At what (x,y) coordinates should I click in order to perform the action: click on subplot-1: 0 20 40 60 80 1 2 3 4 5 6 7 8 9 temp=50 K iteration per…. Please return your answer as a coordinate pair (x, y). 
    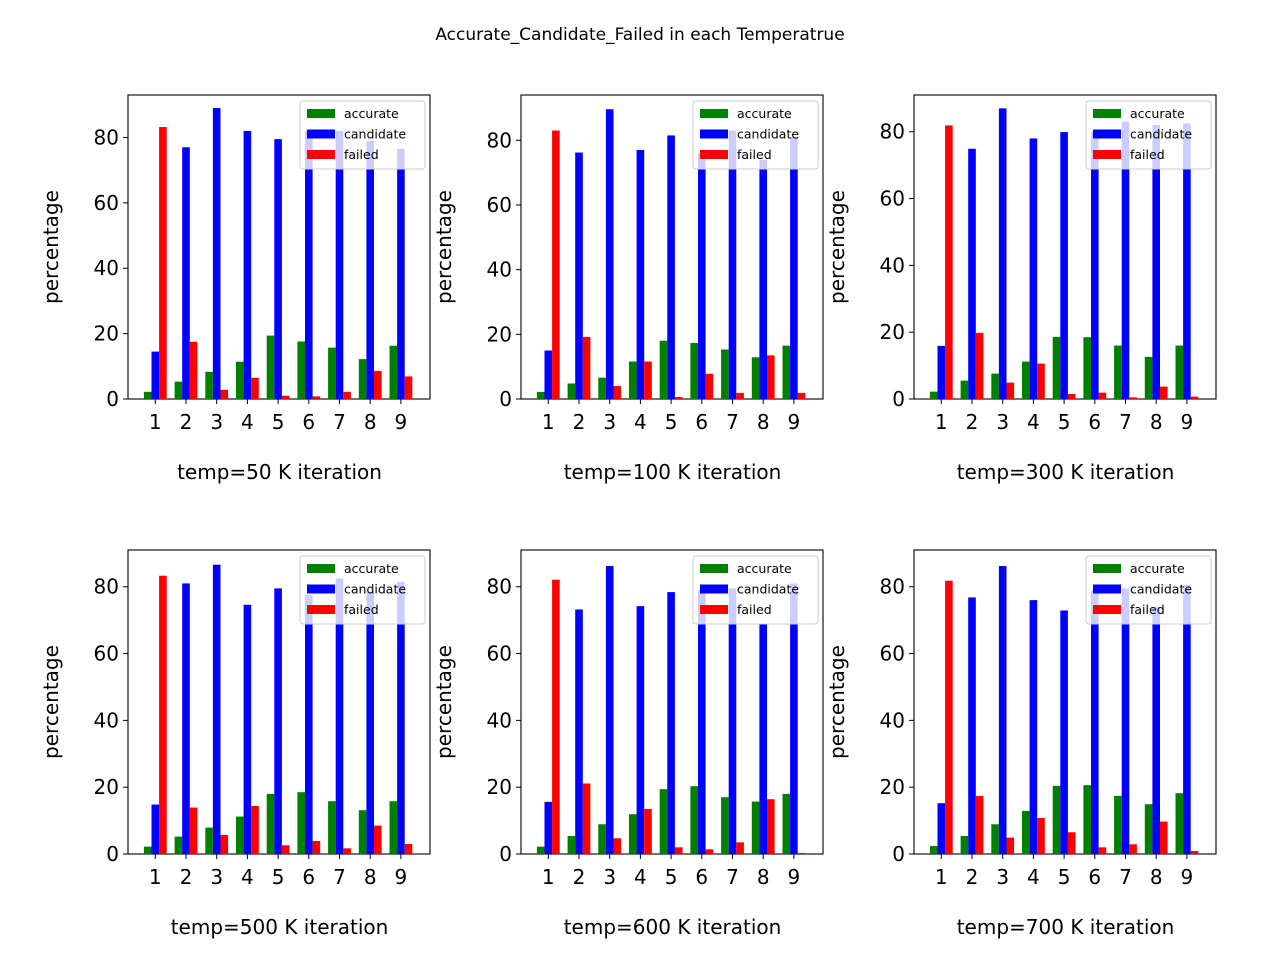
    Looking at the image, I should click on (235, 289).